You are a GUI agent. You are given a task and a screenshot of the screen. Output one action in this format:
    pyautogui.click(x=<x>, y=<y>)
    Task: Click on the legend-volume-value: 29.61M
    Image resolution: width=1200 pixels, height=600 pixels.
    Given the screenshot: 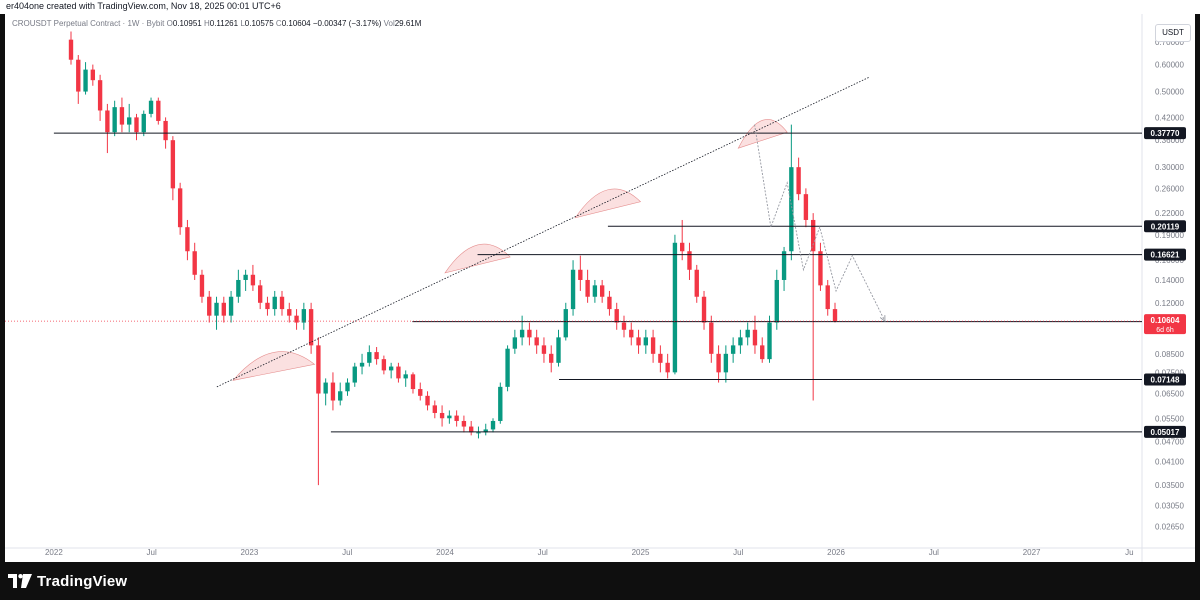 What is the action you would take?
    pyautogui.click(x=408, y=23)
    